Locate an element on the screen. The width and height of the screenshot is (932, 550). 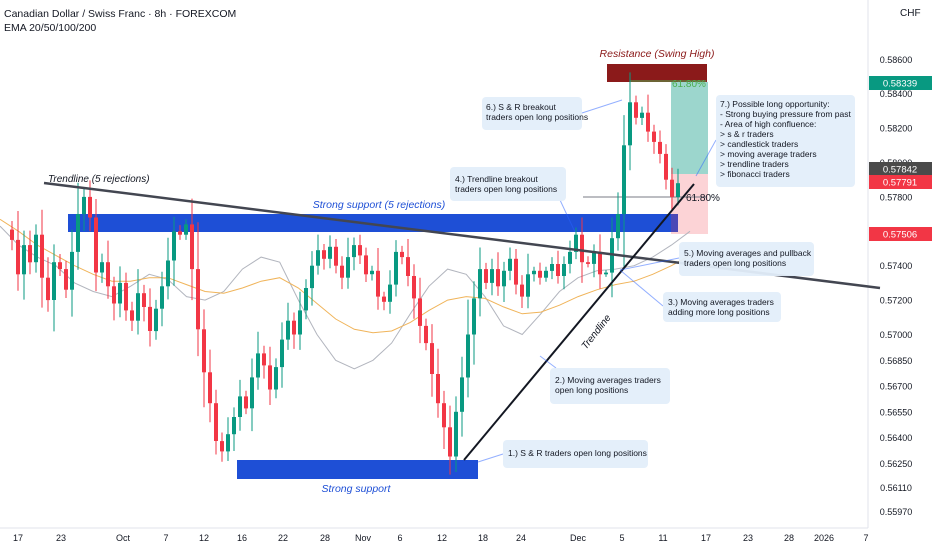
annotation-text: adding more long positions is located at coordinates (719, 312).